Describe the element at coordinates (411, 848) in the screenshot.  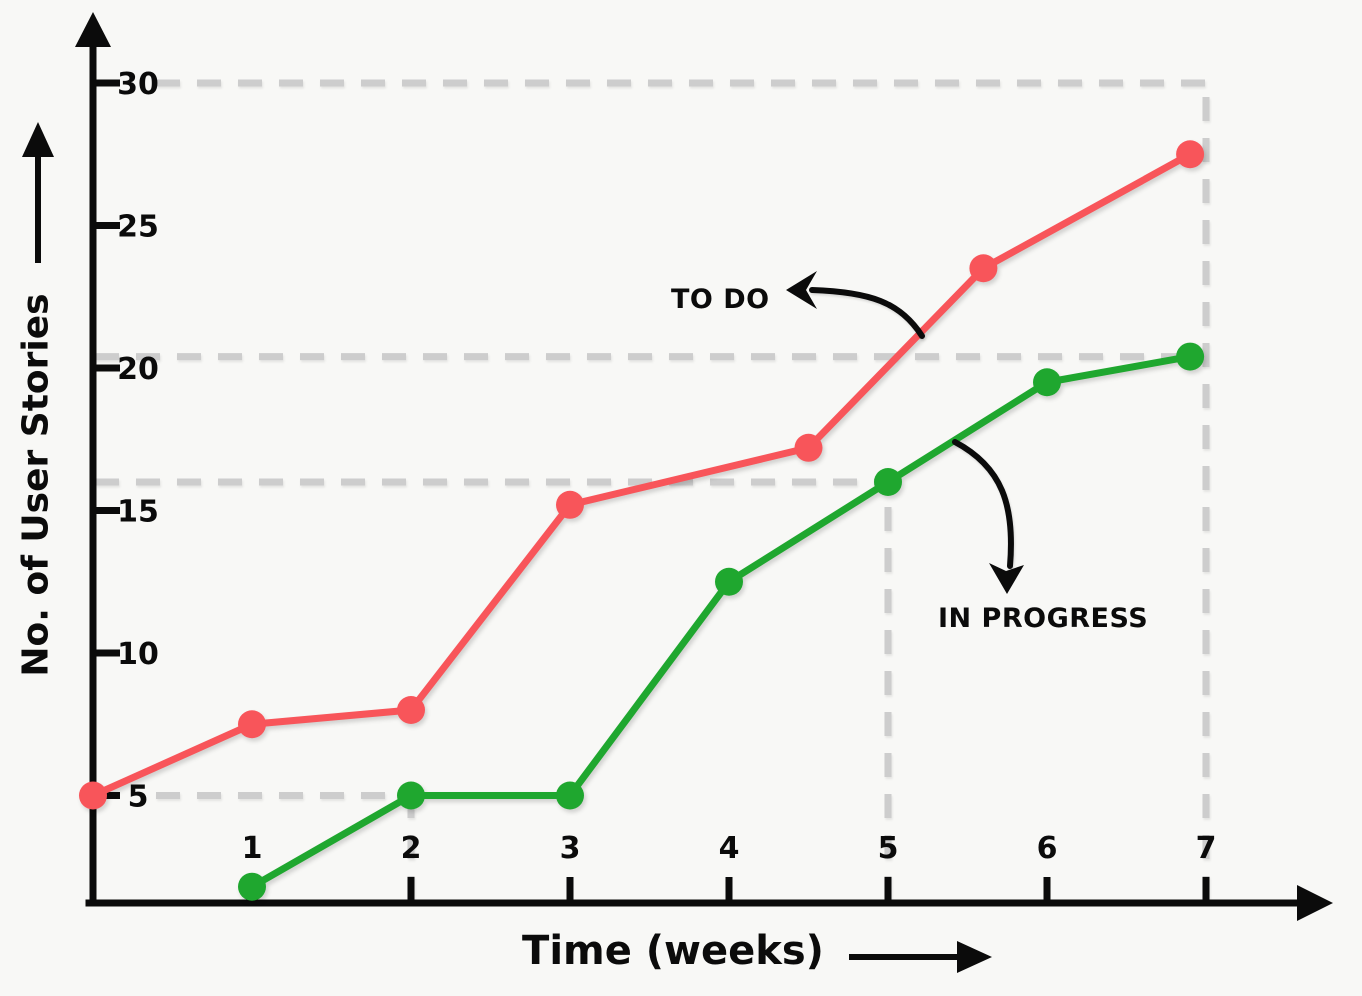
I see `x-tick-label-2: 2` at that location.